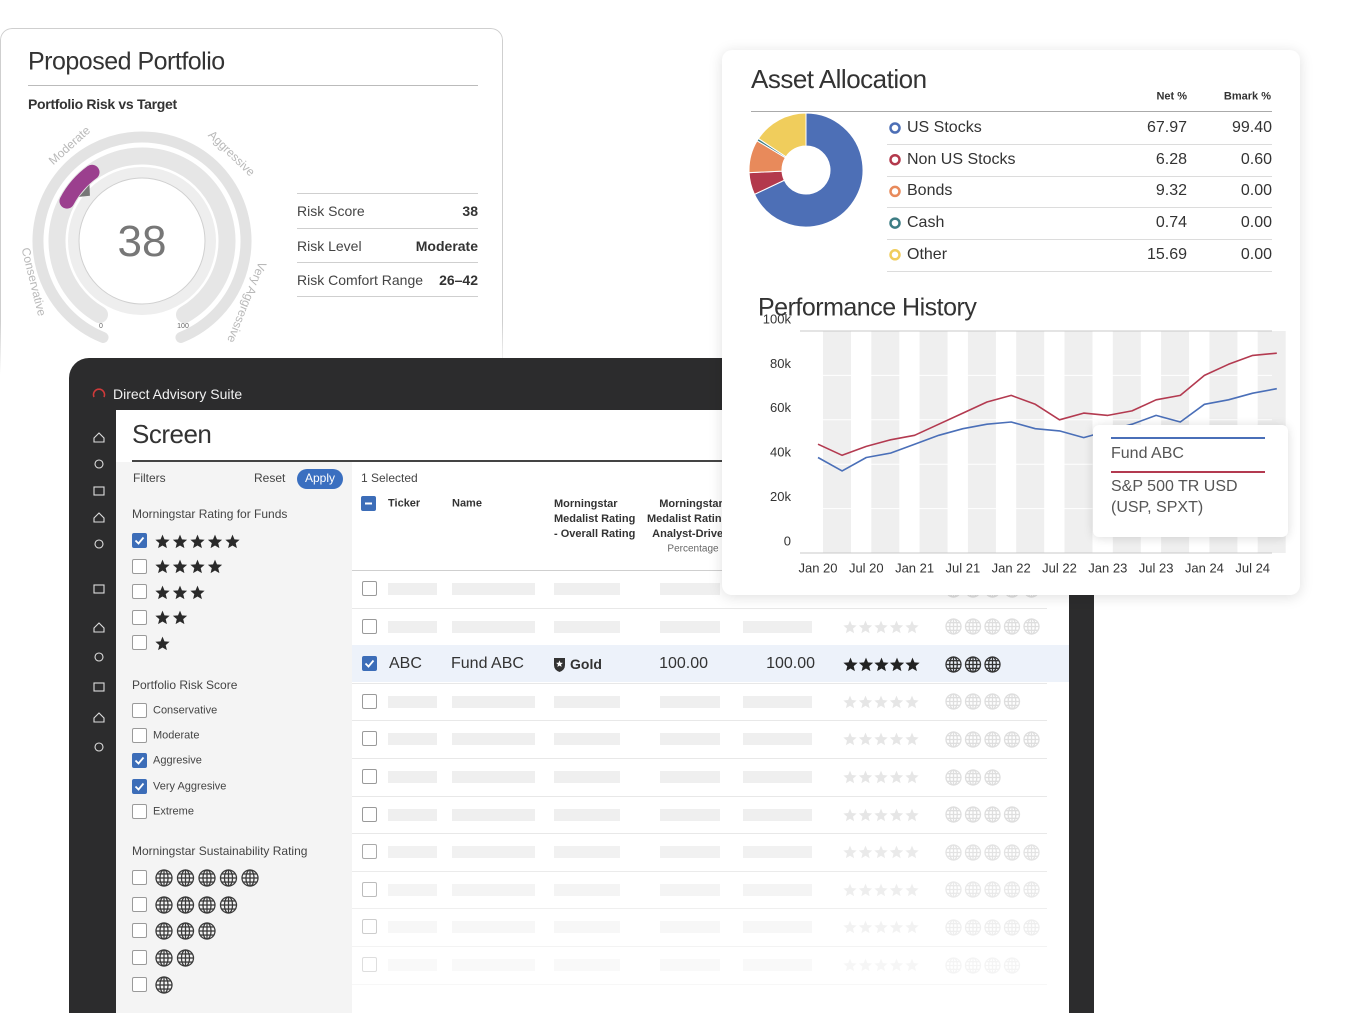 This screenshot has height=1013, width=1350. I want to click on x-tick-label: Jul 21, so click(963, 567).